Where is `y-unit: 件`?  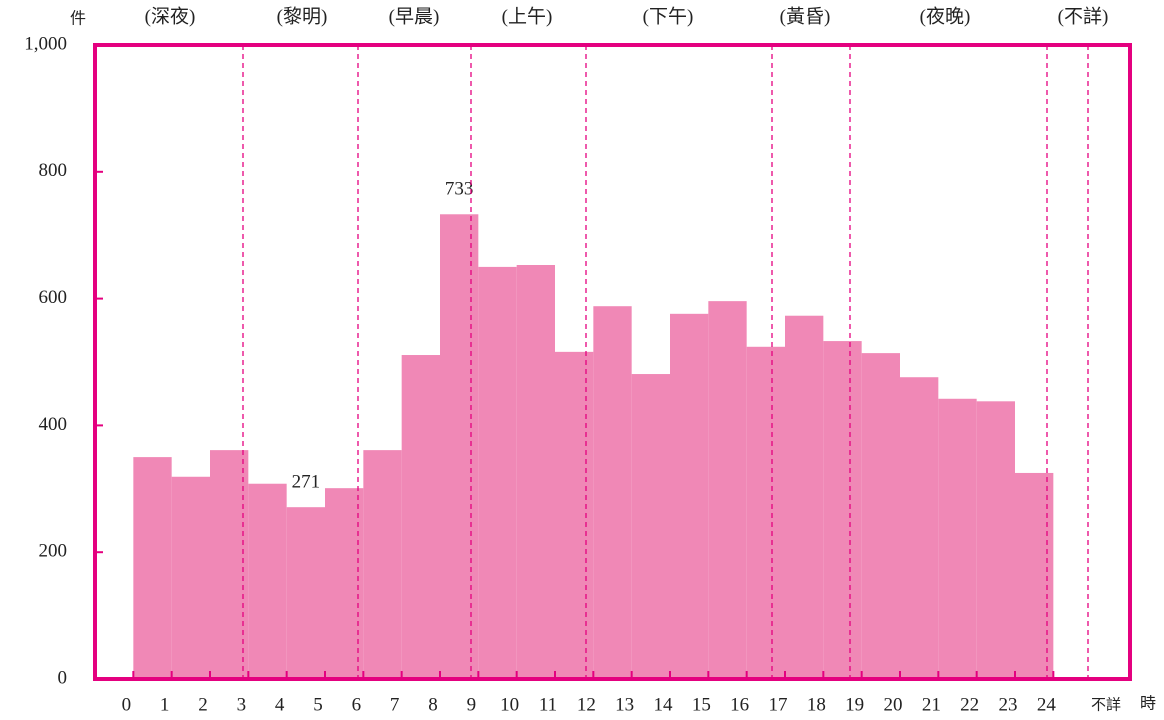
y-unit: 件 is located at coordinates (78, 19).